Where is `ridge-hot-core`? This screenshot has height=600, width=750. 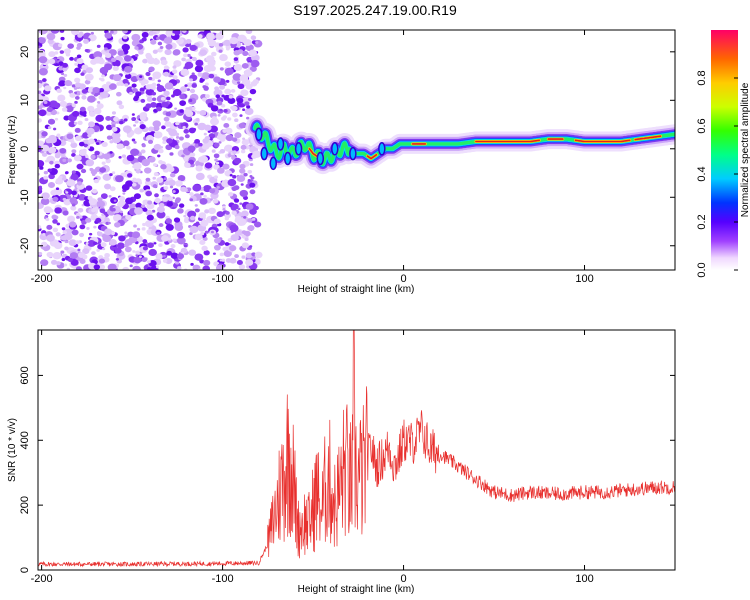
ridge-hot-core is located at coordinates (602, 141).